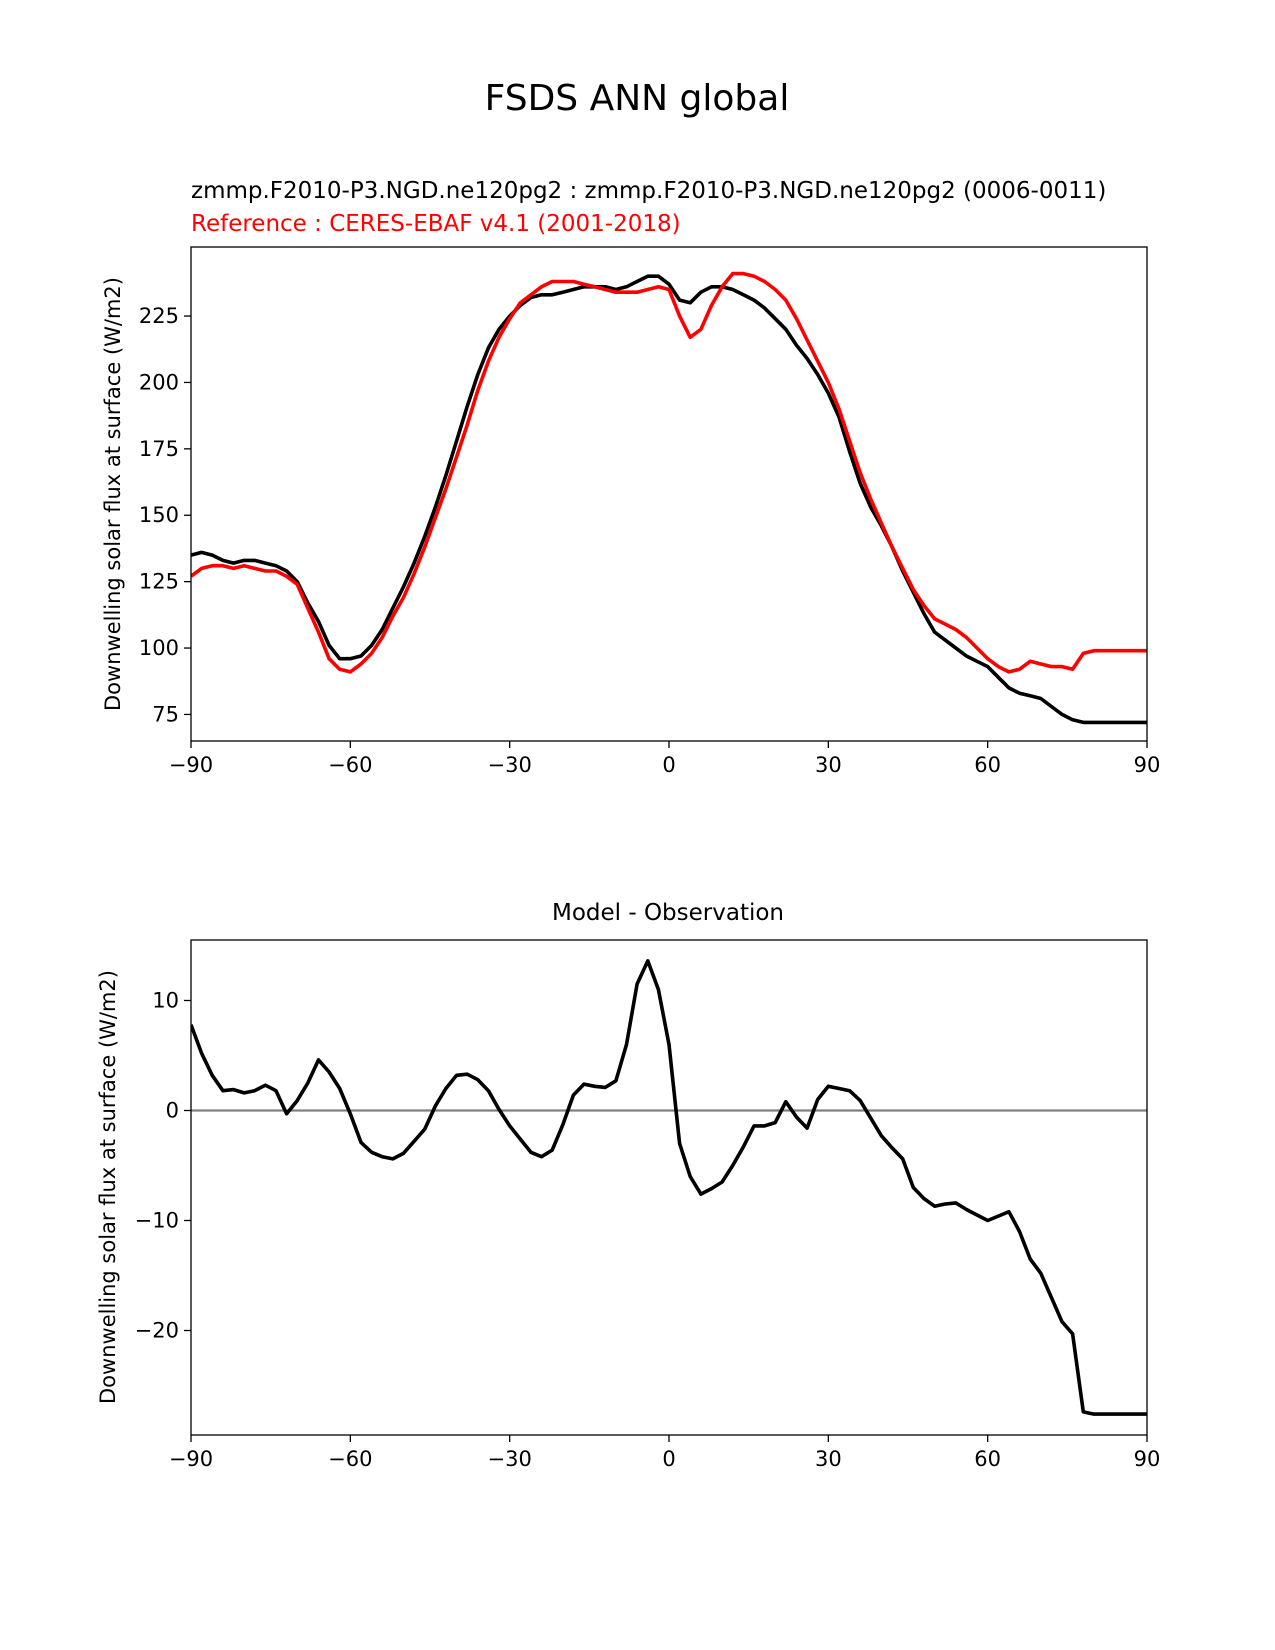  Describe the element at coordinates (159, 382) in the screenshot. I see `top-y-tick-label: 200` at that location.